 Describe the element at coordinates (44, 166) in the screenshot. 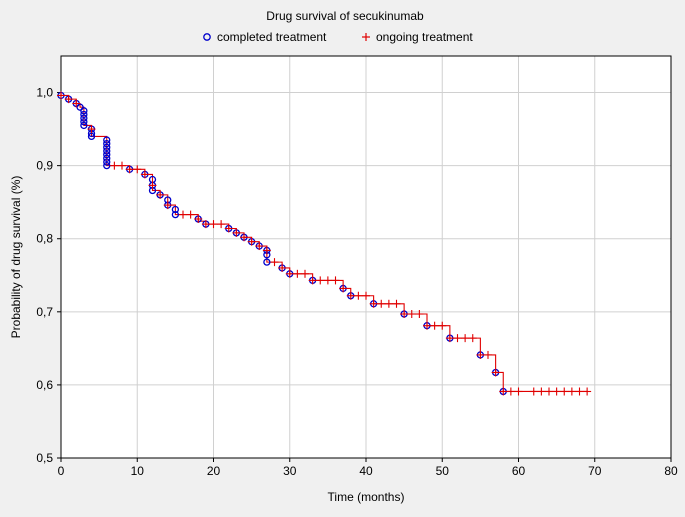

I see `y-tick-label: 0,9` at that location.